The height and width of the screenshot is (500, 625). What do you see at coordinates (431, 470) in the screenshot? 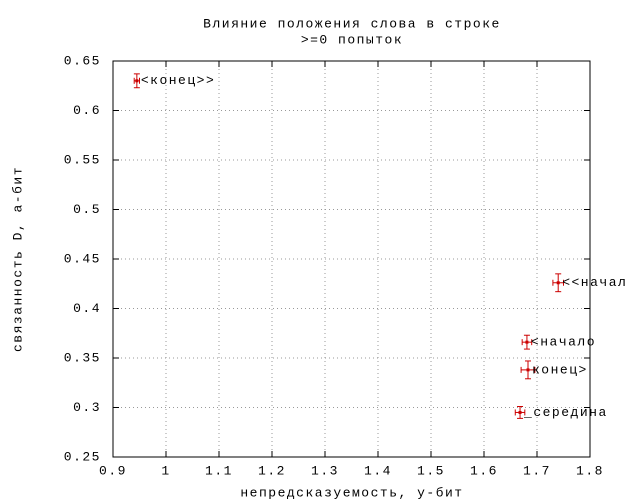
I see `x-tick-label: 1.5` at bounding box center [431, 470].